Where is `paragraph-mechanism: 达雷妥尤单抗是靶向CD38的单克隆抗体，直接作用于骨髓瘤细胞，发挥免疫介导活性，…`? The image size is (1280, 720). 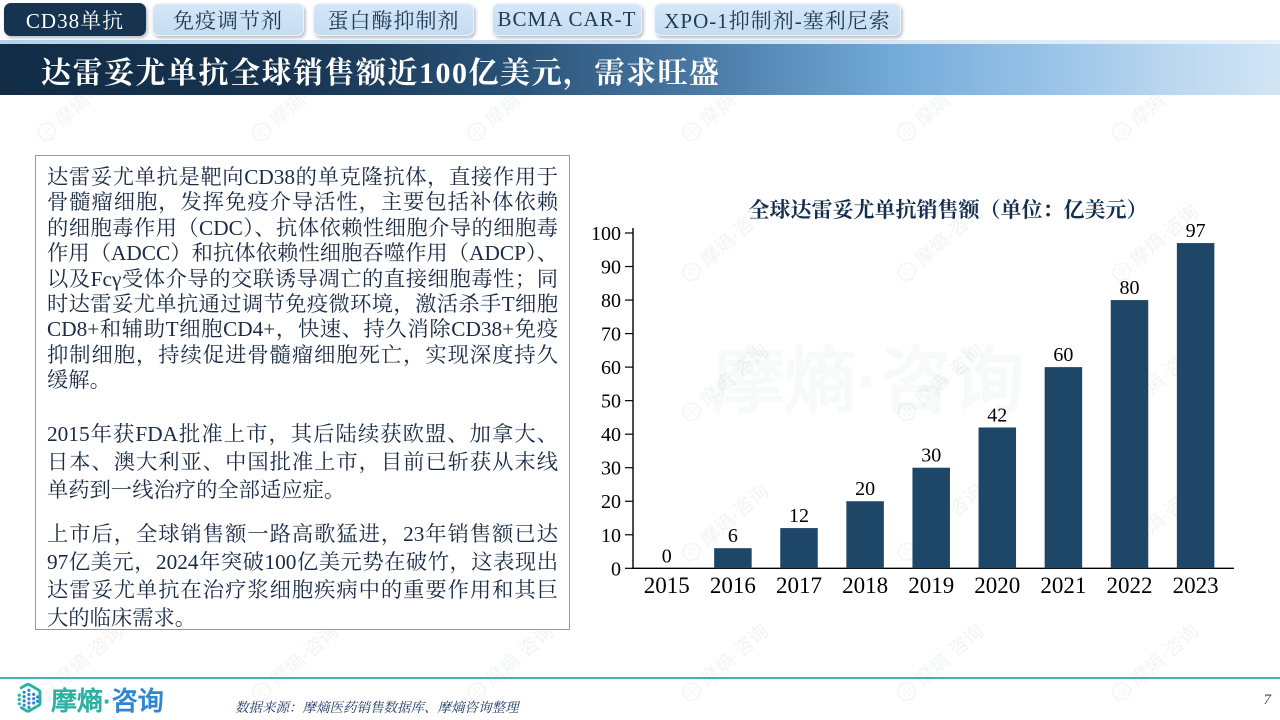
paragraph-mechanism: 达雷妥尤单抗是靶向CD38的单克隆抗体，直接作用于骨髓瘤细胞，发挥免疫介导活性，… is located at coordinates (302, 279).